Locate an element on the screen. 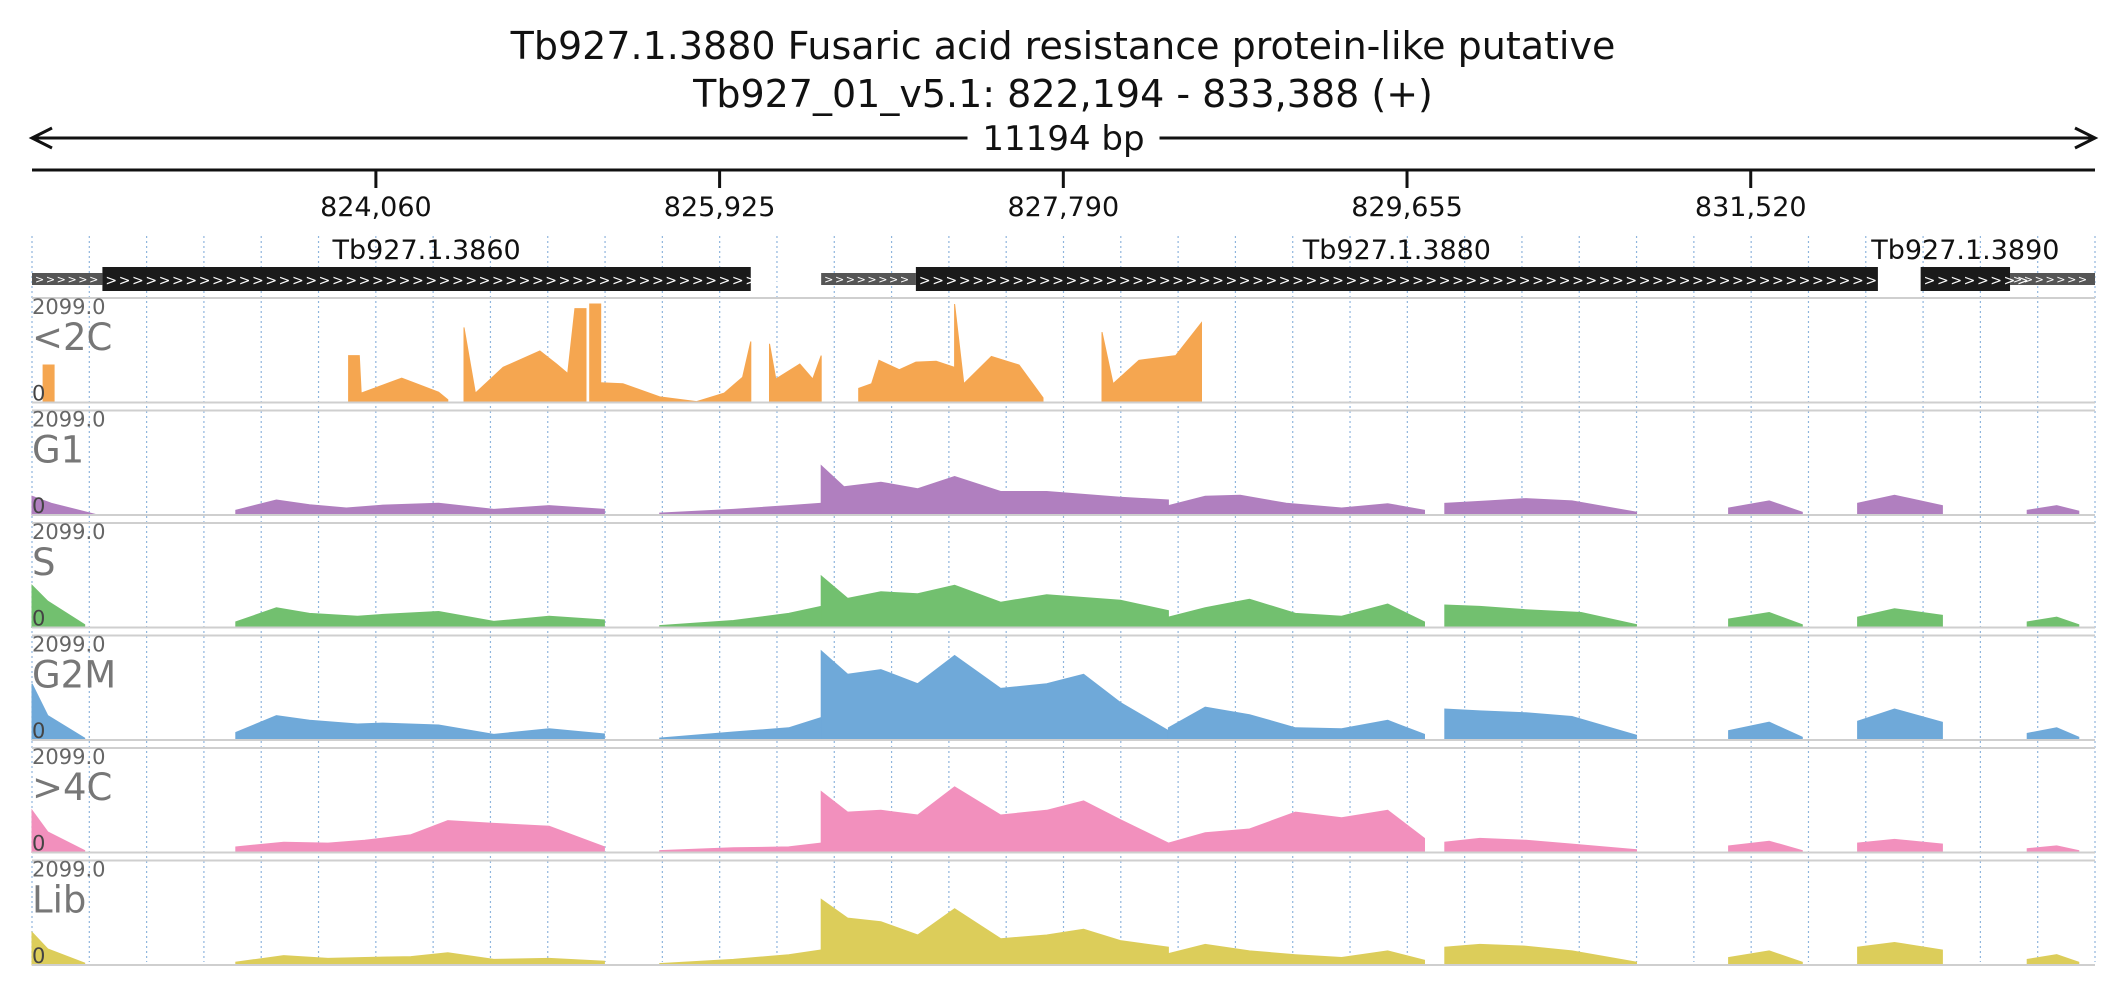  strand-chevrons: >>>>>> is located at coordinates (67, 279).